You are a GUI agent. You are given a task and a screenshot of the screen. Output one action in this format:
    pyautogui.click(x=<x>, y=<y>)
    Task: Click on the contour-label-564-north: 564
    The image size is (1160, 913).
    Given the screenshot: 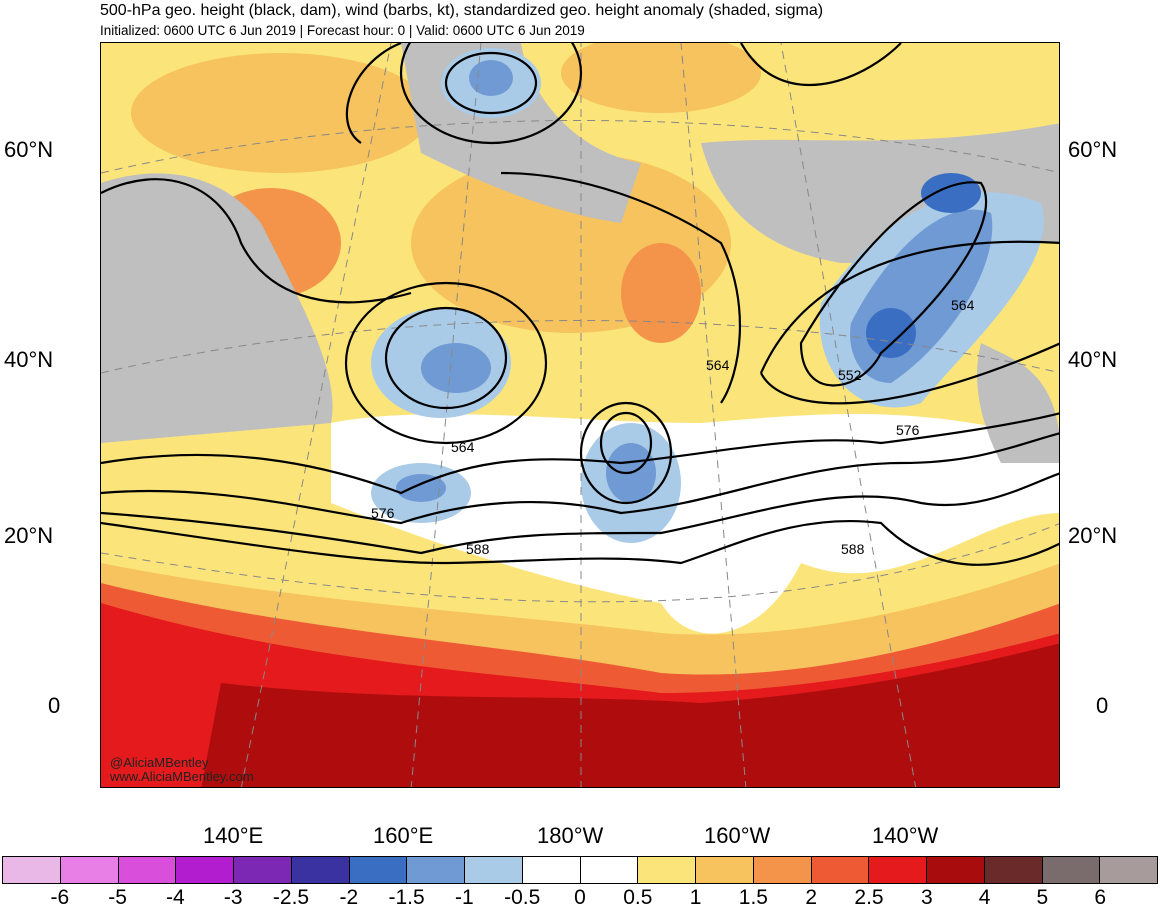 What is the action you would take?
    pyautogui.click(x=718, y=365)
    